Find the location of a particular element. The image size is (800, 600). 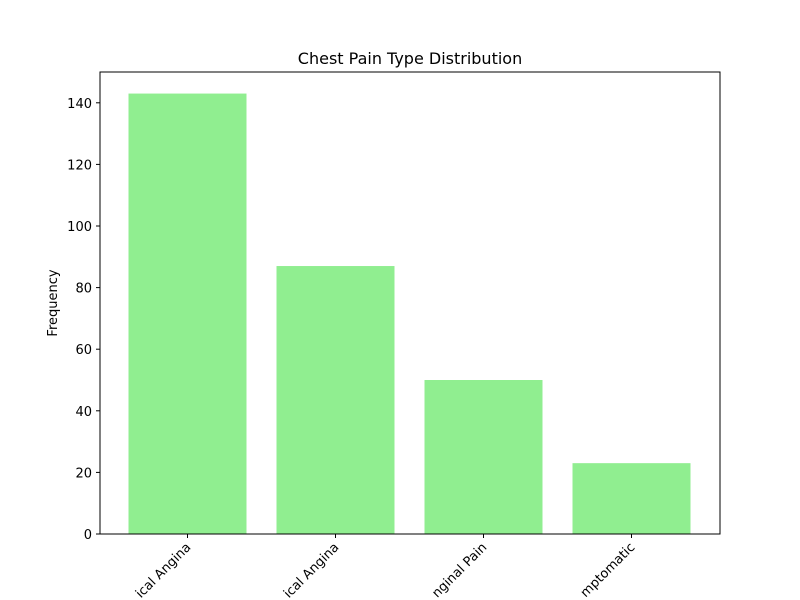

y-tick-label-5: 100 is located at coordinates (79, 227).